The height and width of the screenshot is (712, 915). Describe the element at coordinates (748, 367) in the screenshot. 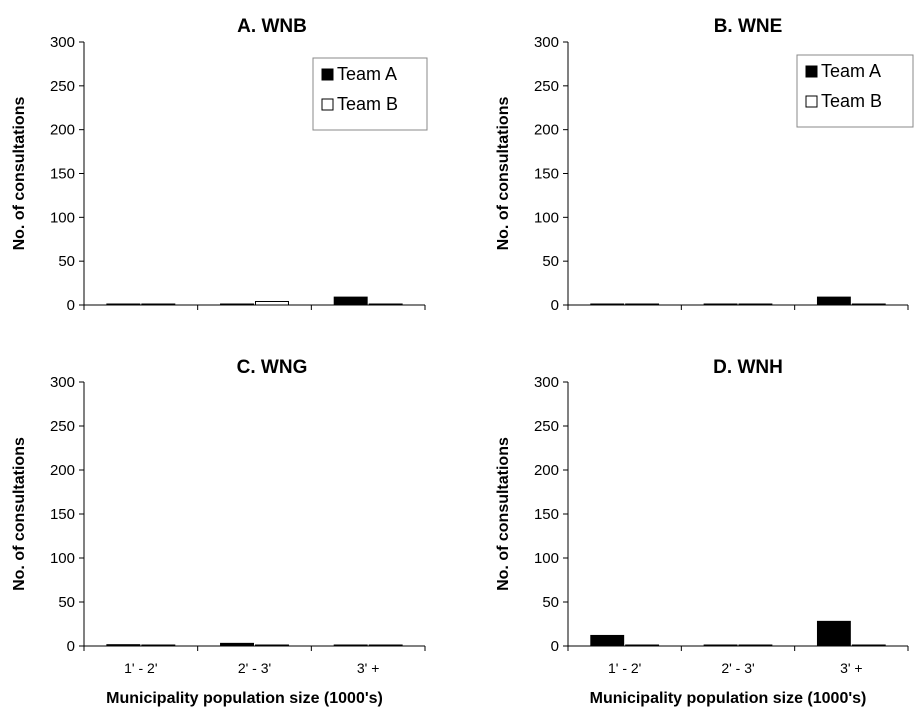

I see `panel-title: D. WNH` at that location.